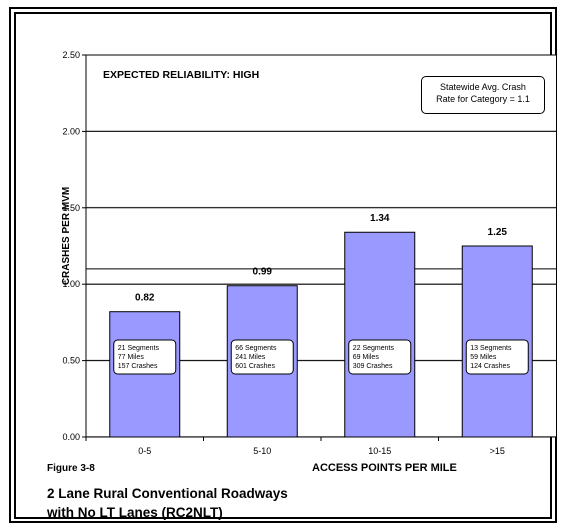 This screenshot has width=567, height=531. Describe the element at coordinates (380, 334) in the screenshot. I see `bar` at that location.